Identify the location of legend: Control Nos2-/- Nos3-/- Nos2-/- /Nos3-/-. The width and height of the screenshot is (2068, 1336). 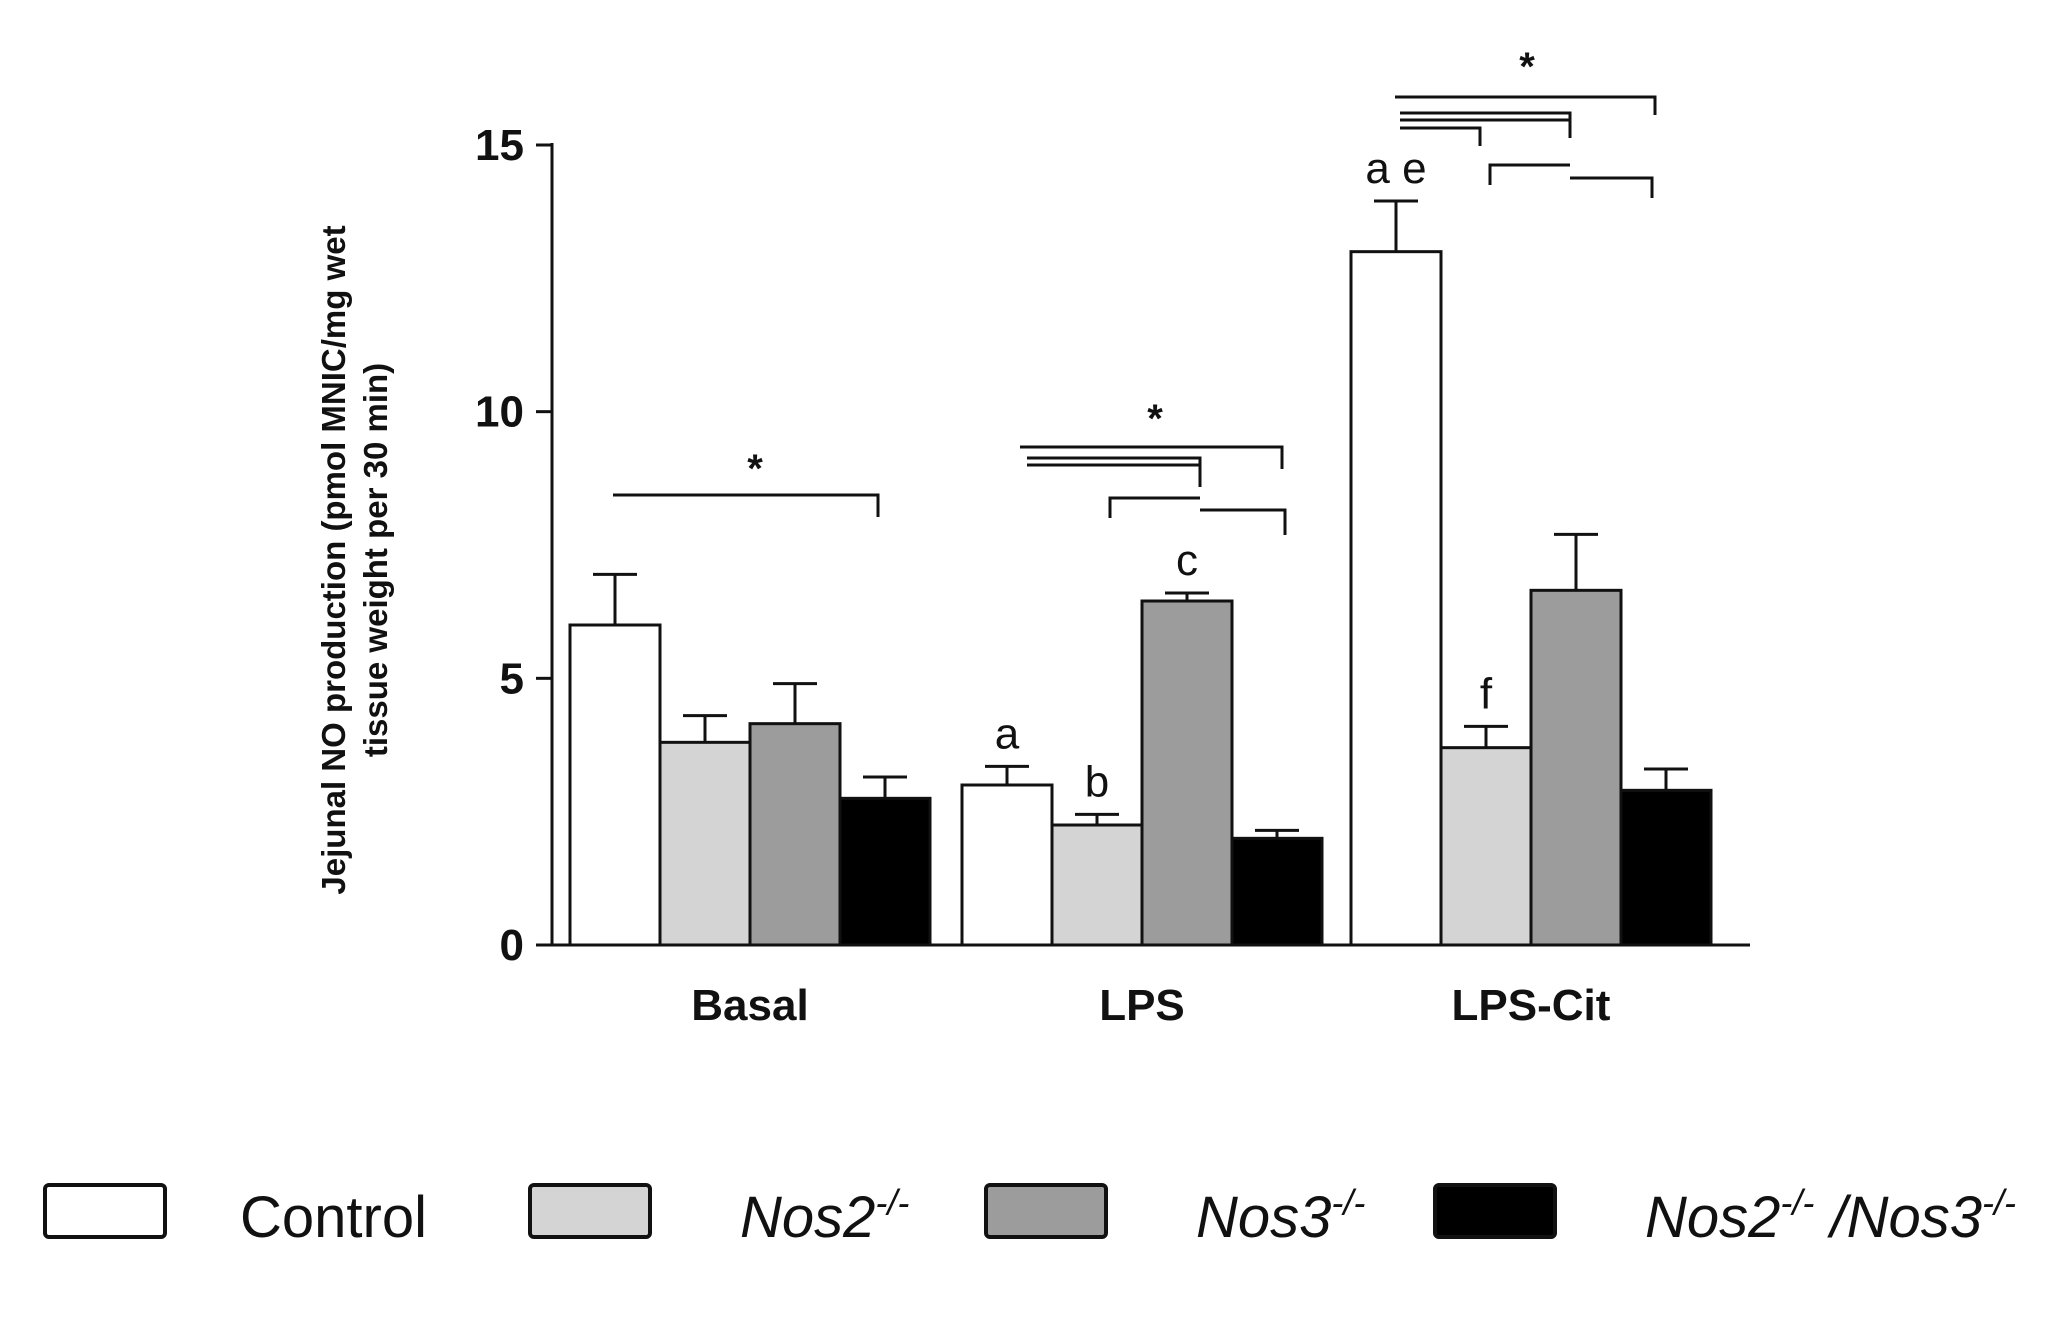
(1029, 1216).